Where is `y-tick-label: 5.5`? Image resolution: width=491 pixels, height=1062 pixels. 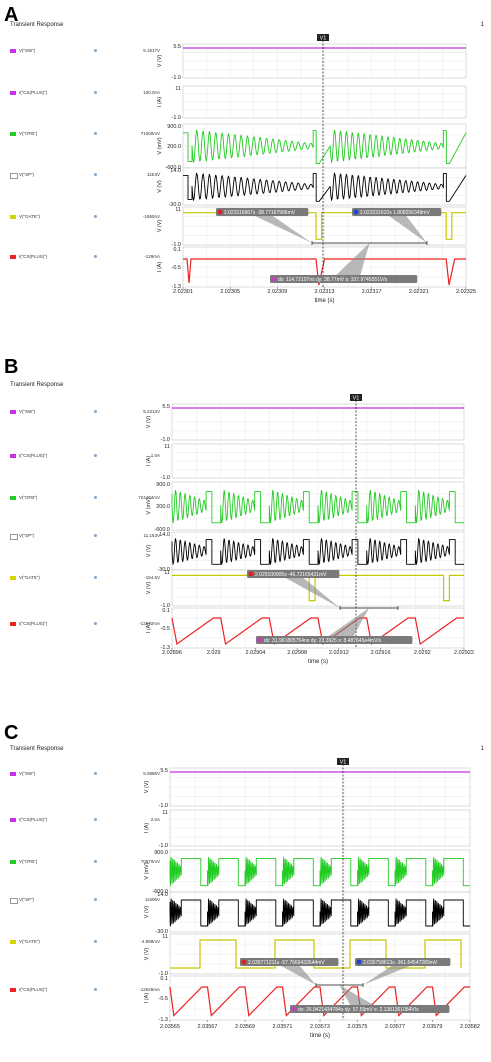
y-tick-label: 5.5 is located at coordinates (166, 407).